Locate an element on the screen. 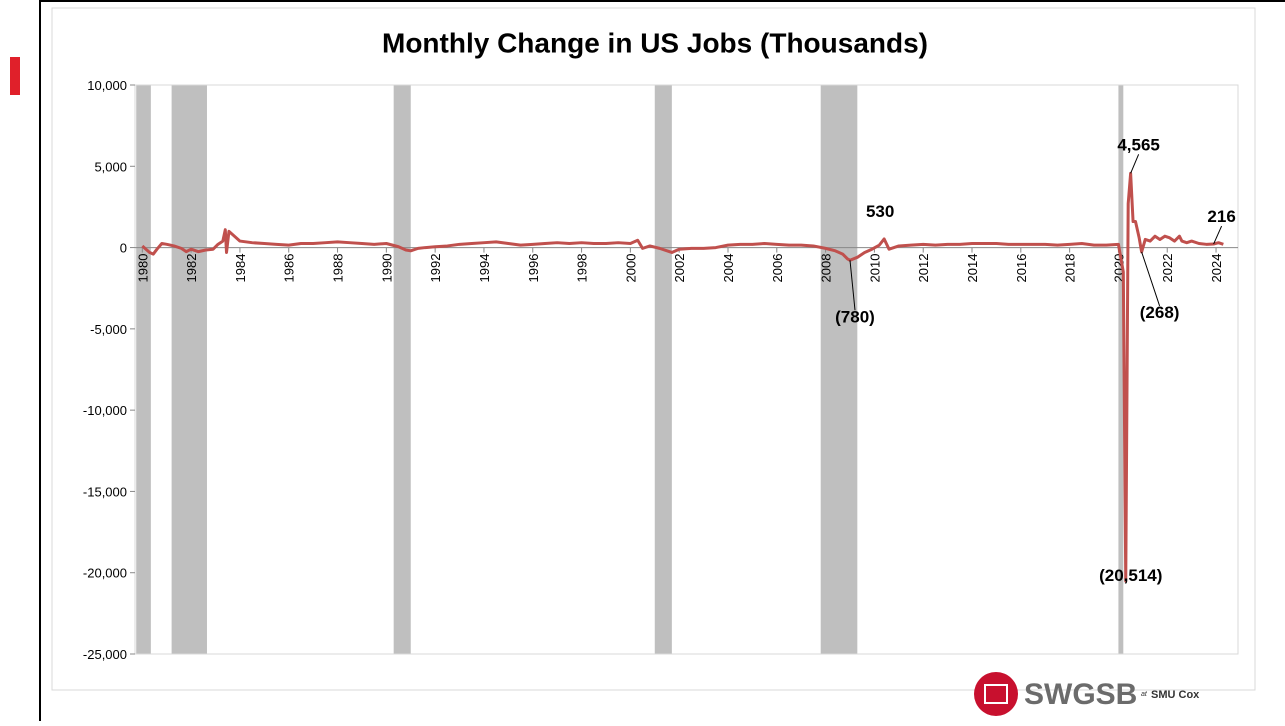 The width and height of the screenshot is (1285, 726). data-label: (20,514) is located at coordinates (1130, 575).